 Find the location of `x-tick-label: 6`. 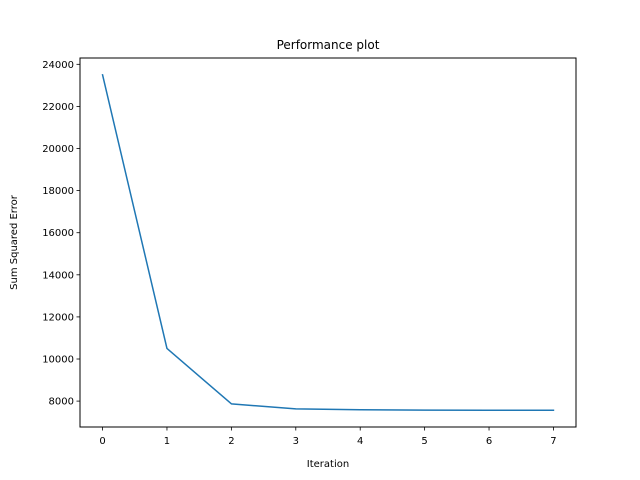

x-tick-label: 6 is located at coordinates (489, 441).